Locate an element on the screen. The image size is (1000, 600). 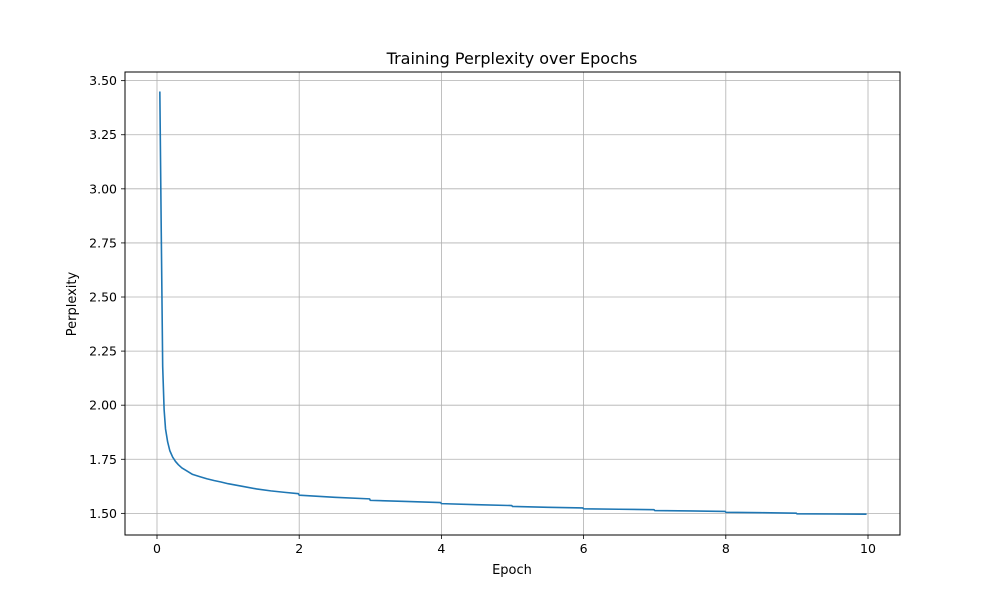
y-tick-label: 3.25 is located at coordinates (103, 134).